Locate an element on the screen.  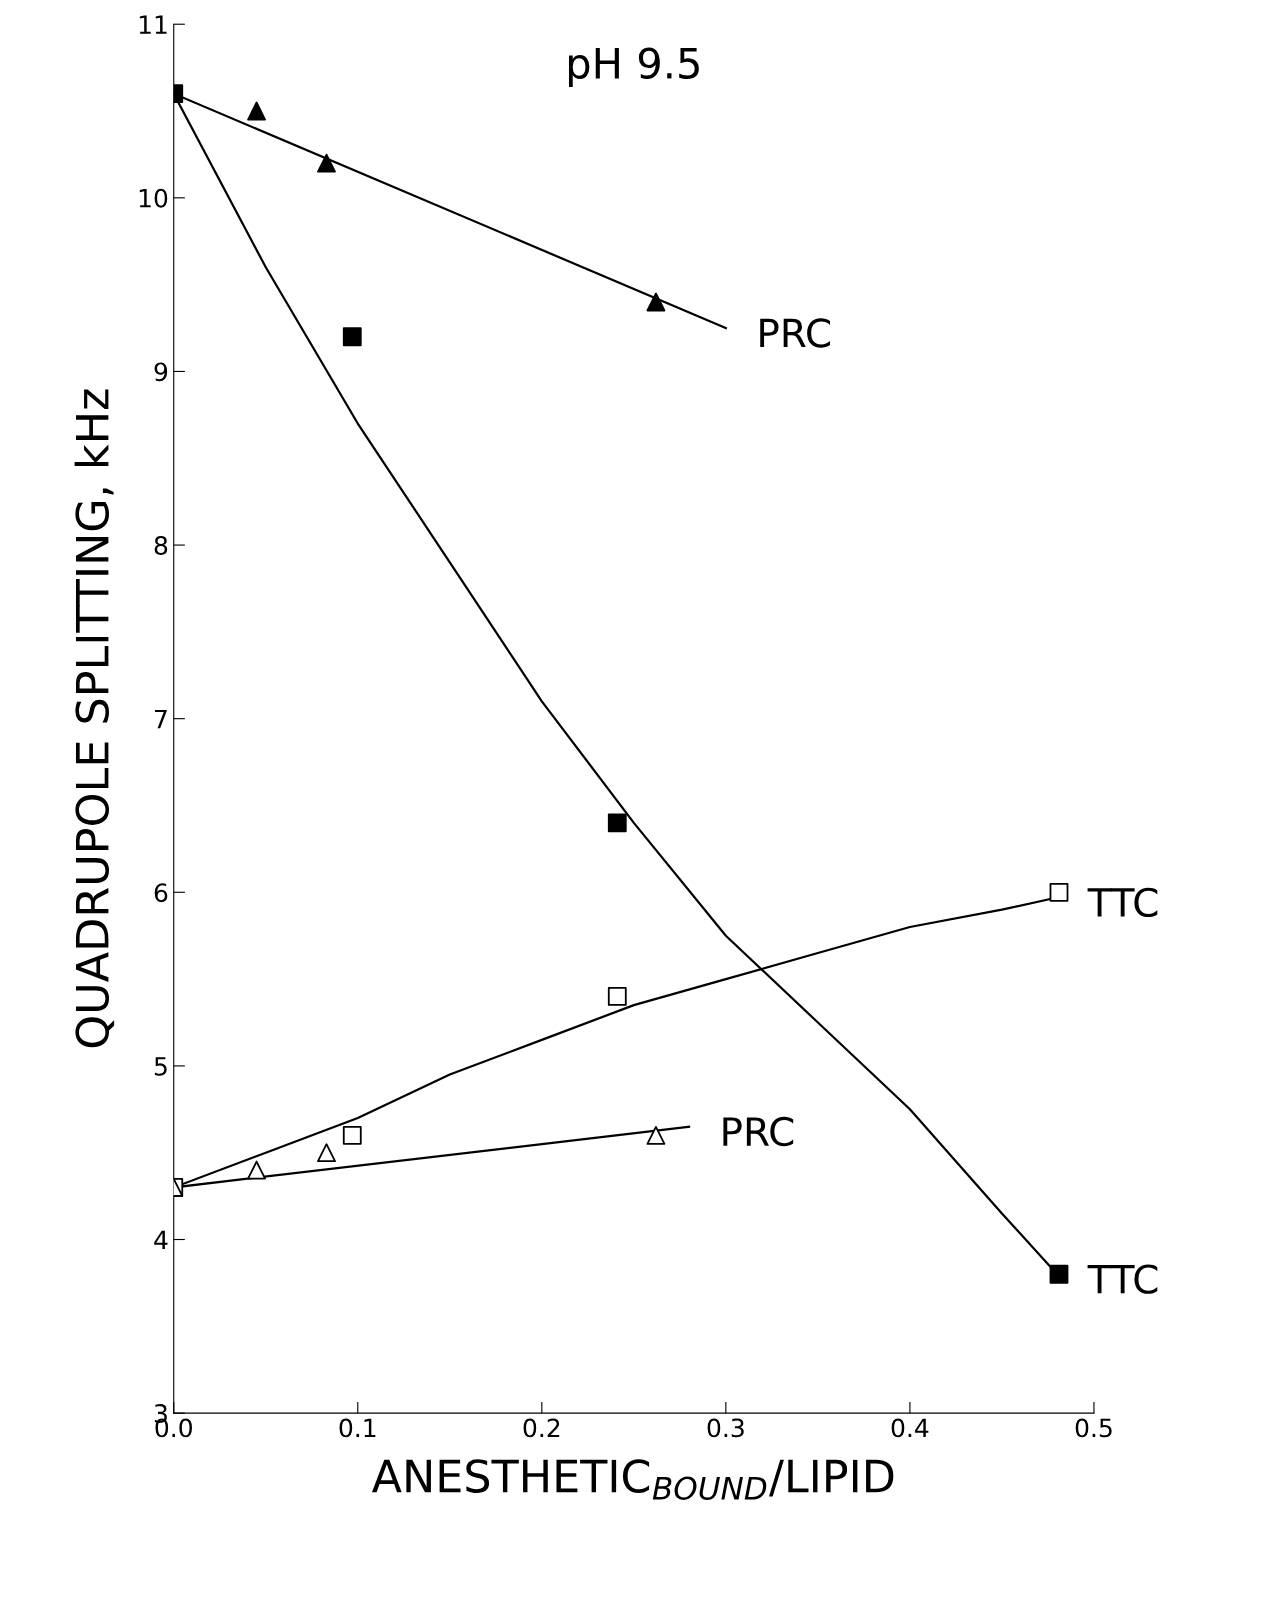
text: pH 9.5 is located at coordinates (633, 67).